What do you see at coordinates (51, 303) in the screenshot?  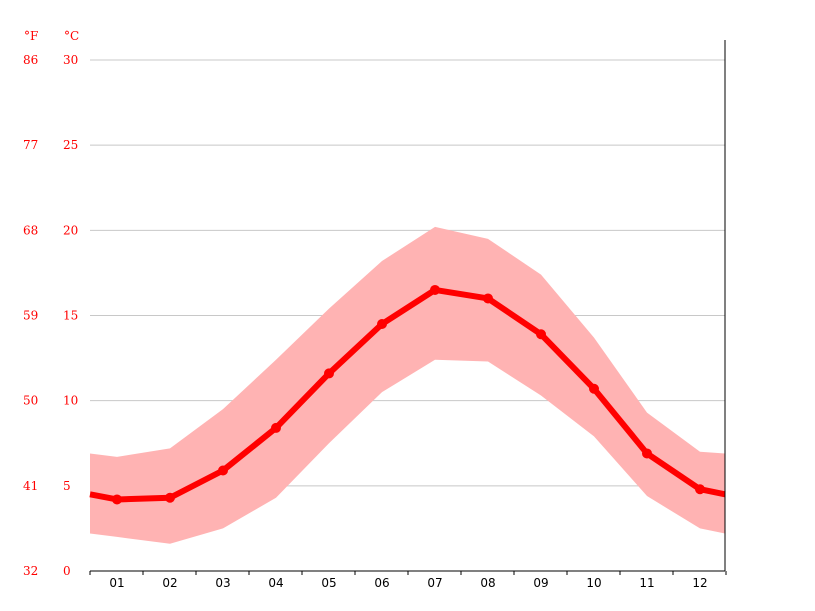 I see `axis-labels: °F °C 32 0 41 5 50 10 59 15 68 20 77 25 86 30` at bounding box center [51, 303].